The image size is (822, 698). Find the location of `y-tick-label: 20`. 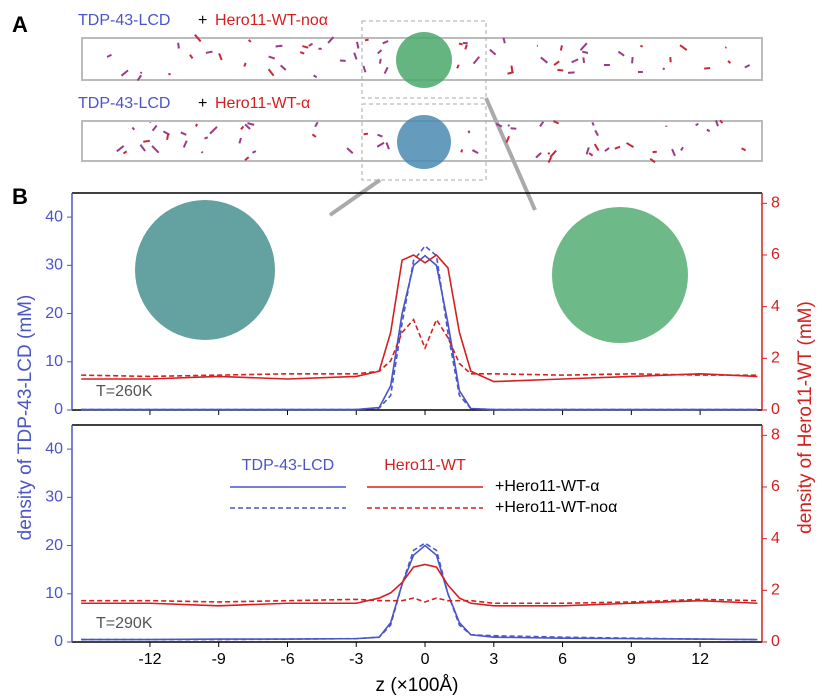

y-tick-label: 20 is located at coordinates (54, 545).